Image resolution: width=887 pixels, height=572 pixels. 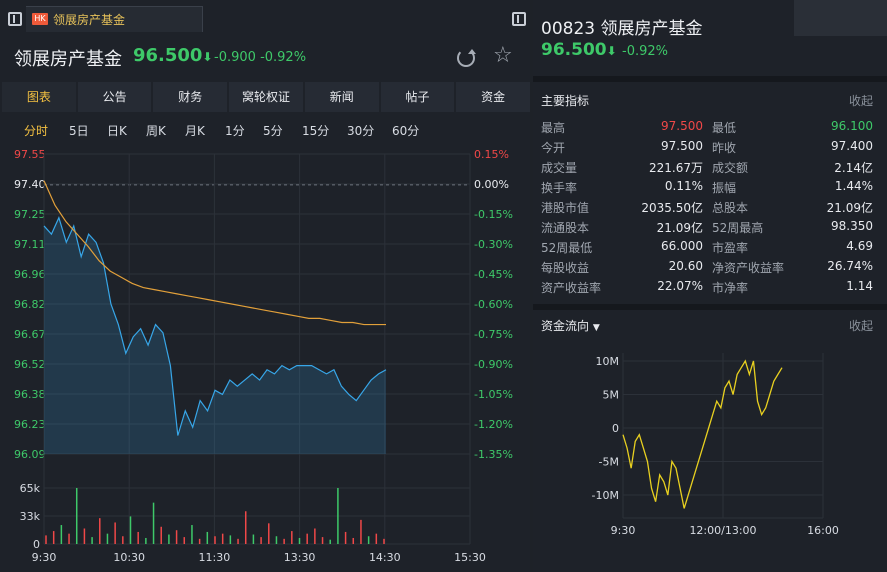 What do you see at coordinates (559, 168) in the screenshot?
I see `metric-label: 成交量` at bounding box center [559, 168].